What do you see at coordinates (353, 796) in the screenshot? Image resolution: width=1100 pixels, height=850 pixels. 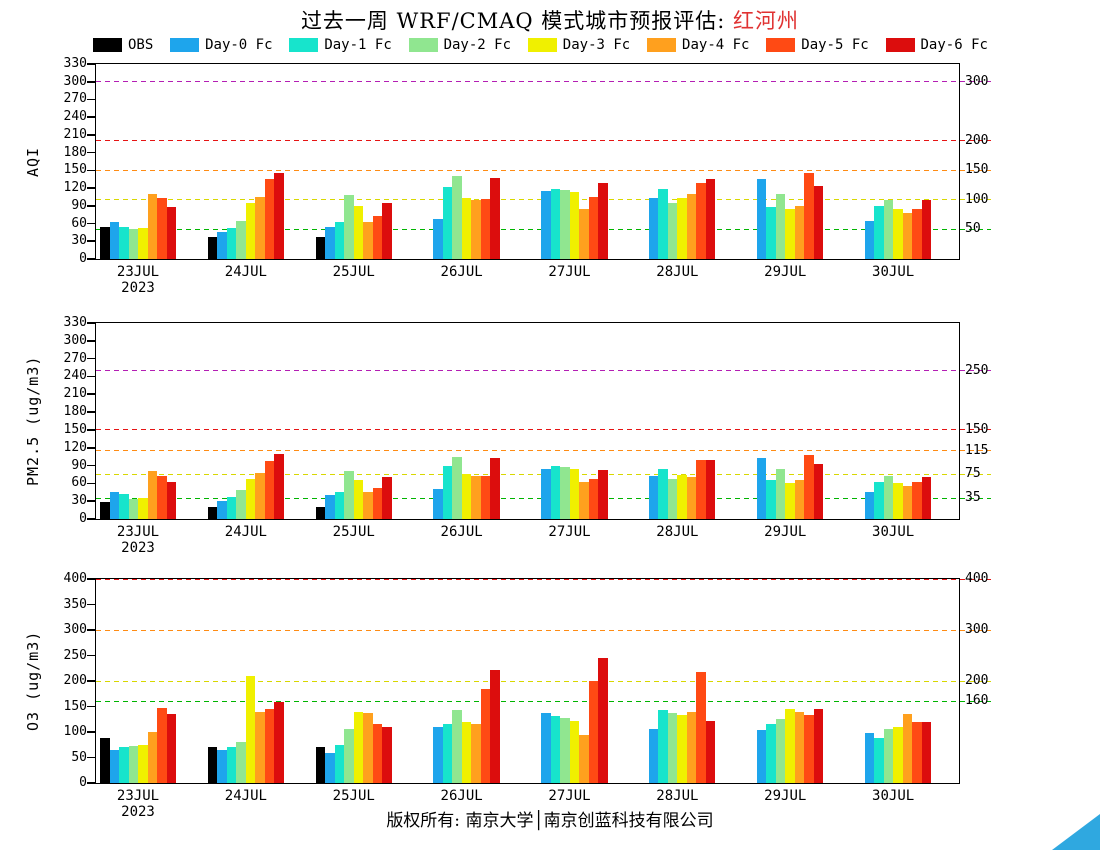 I see `x-tick-label-o3-25jul: 25JUL` at bounding box center [353, 796].